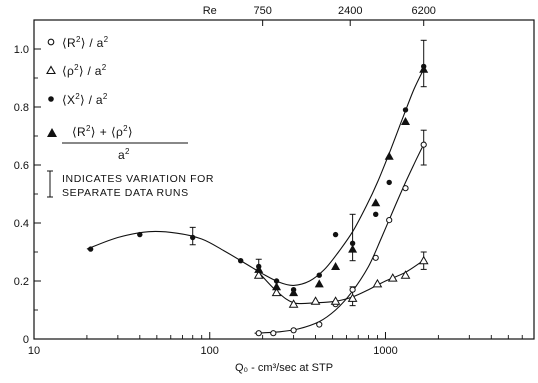 The image size is (538, 383). I want to click on legend-rho2-sup: 2, so click(76, 67).